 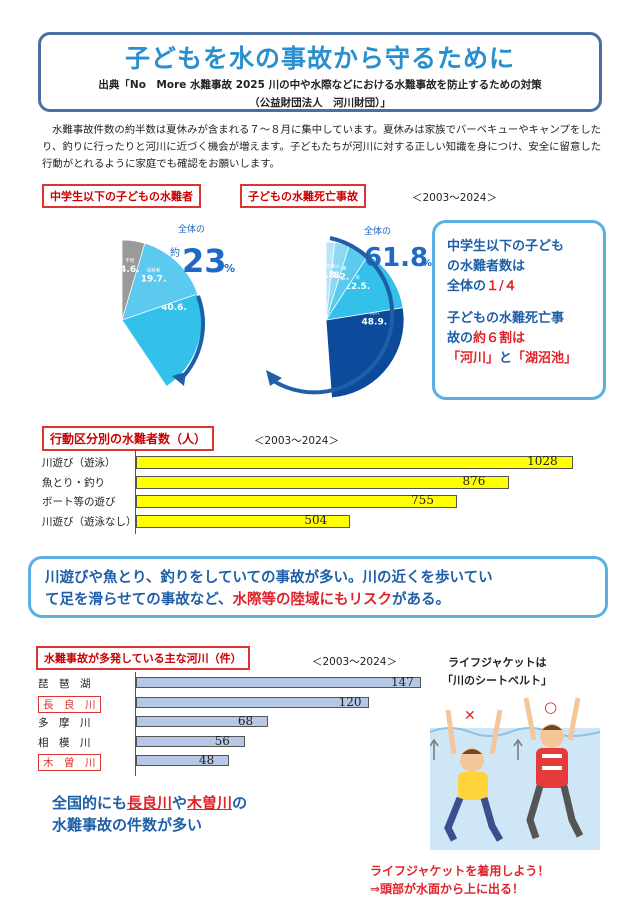 I want to click on callout1-line5-prefix: 故の, so click(x=460, y=338).